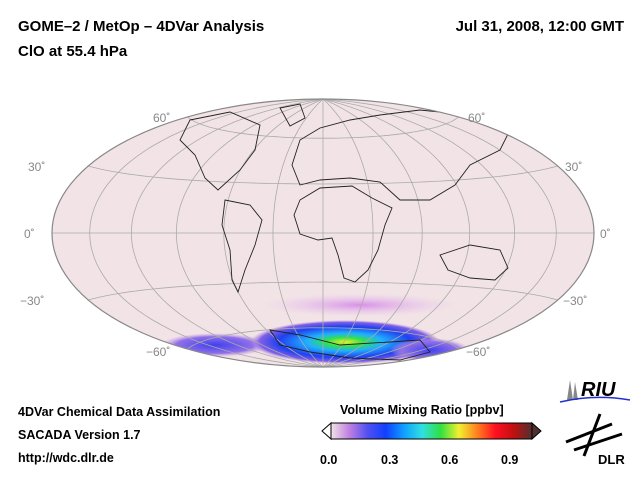  What do you see at coordinates (37, 167) in the screenshot?
I see `lat-label-30-left: 30˚` at bounding box center [37, 167].